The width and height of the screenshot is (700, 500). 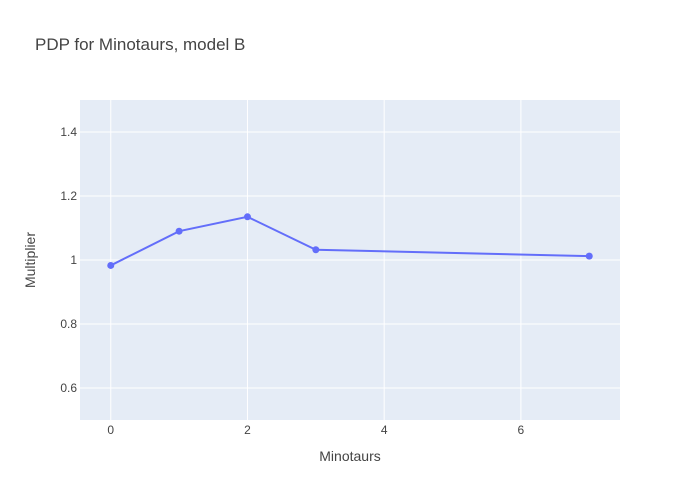 What do you see at coordinates (350, 241) in the screenshot?
I see `series-layer` at bounding box center [350, 241].